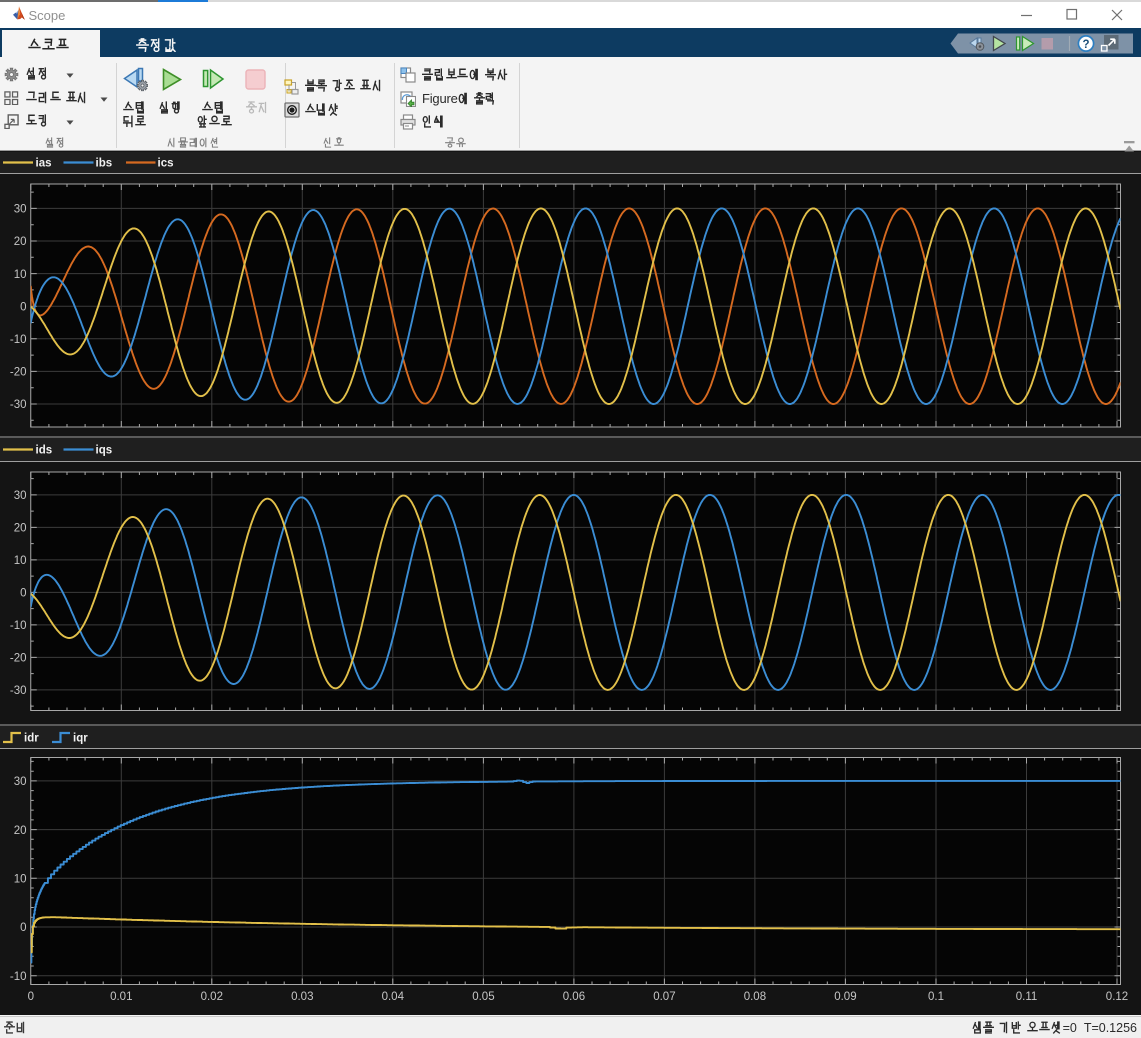 The width and height of the screenshot is (1141, 1038). What do you see at coordinates (574, 997) in the screenshot?
I see `svg-text: 0.06` at bounding box center [574, 997].